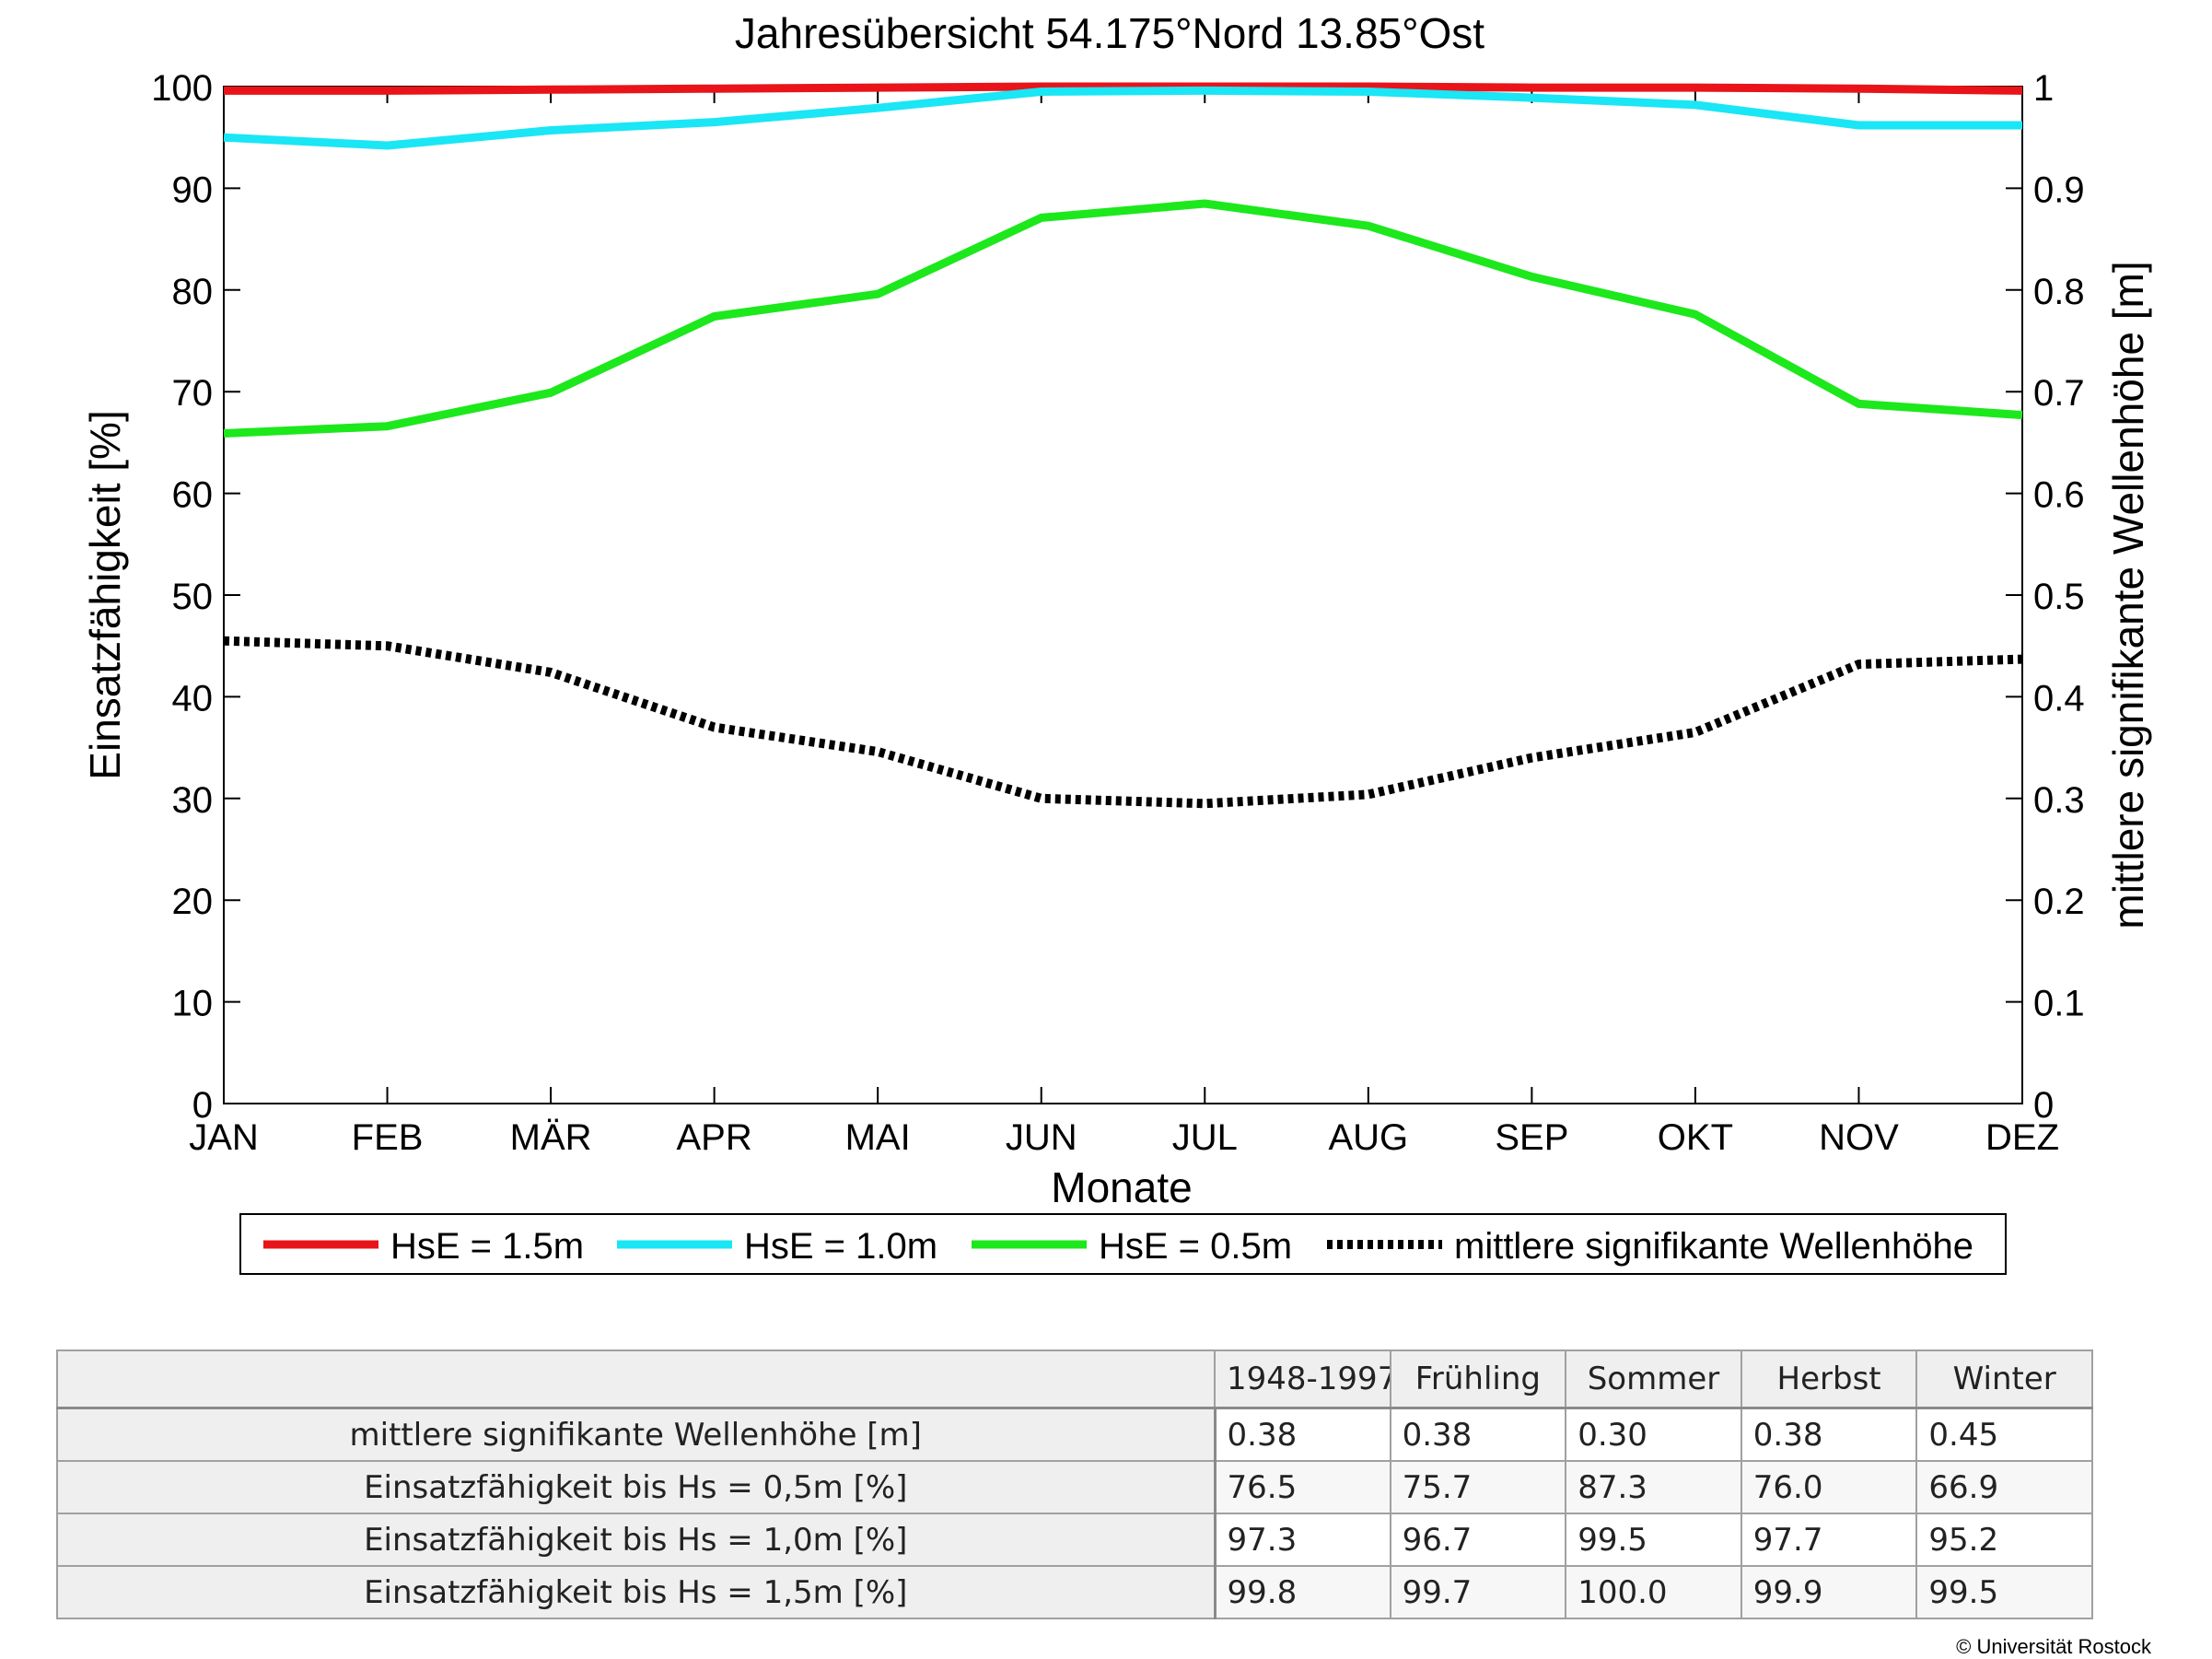 This screenshot has height=1659, width=2212. I want to click on x-tick-label: MAI, so click(878, 1137).